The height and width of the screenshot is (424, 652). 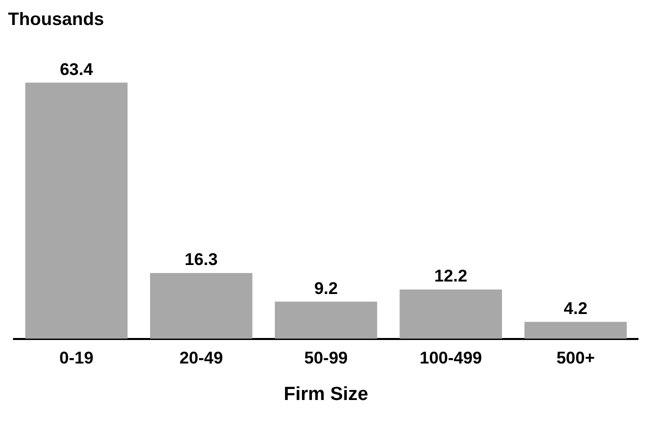 What do you see at coordinates (576, 308) in the screenshot?
I see `data-label: 4.2` at bounding box center [576, 308].